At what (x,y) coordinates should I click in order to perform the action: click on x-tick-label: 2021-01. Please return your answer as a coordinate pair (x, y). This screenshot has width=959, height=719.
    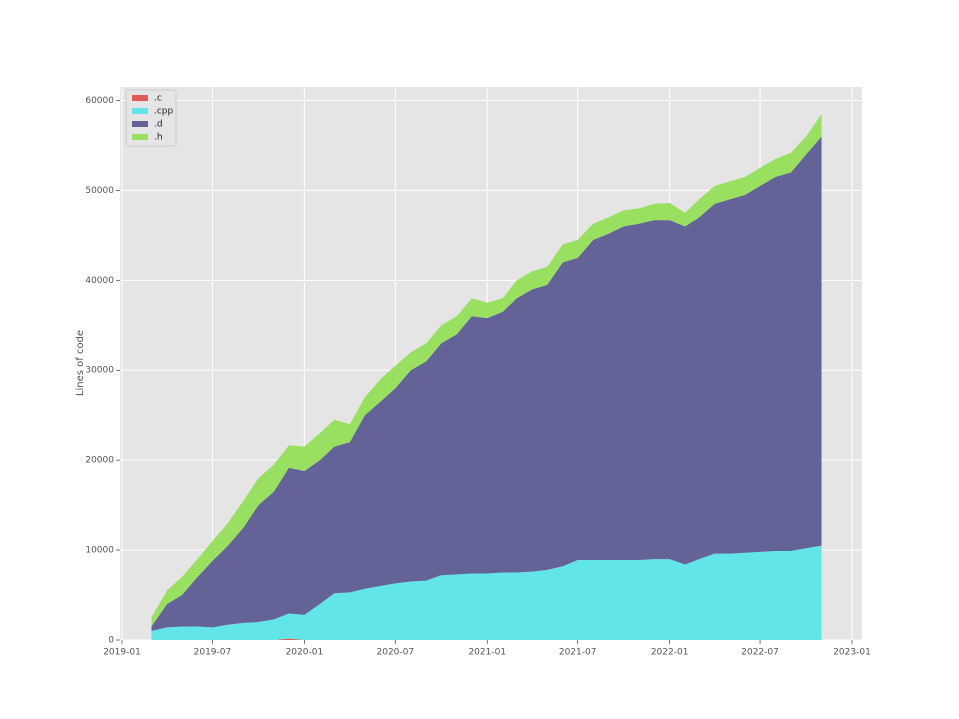
    Looking at the image, I should click on (487, 653).